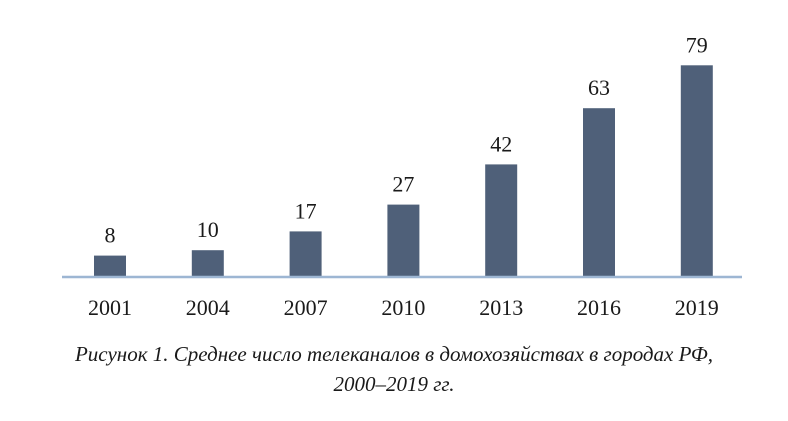  I want to click on data-label-2016: 63, so click(599, 87).